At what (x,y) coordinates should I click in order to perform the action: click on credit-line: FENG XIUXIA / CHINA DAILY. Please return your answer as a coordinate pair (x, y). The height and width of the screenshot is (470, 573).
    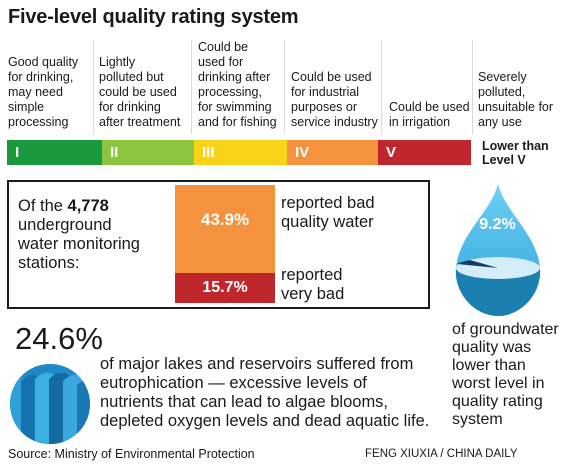
    Looking at the image, I should click on (441, 454).